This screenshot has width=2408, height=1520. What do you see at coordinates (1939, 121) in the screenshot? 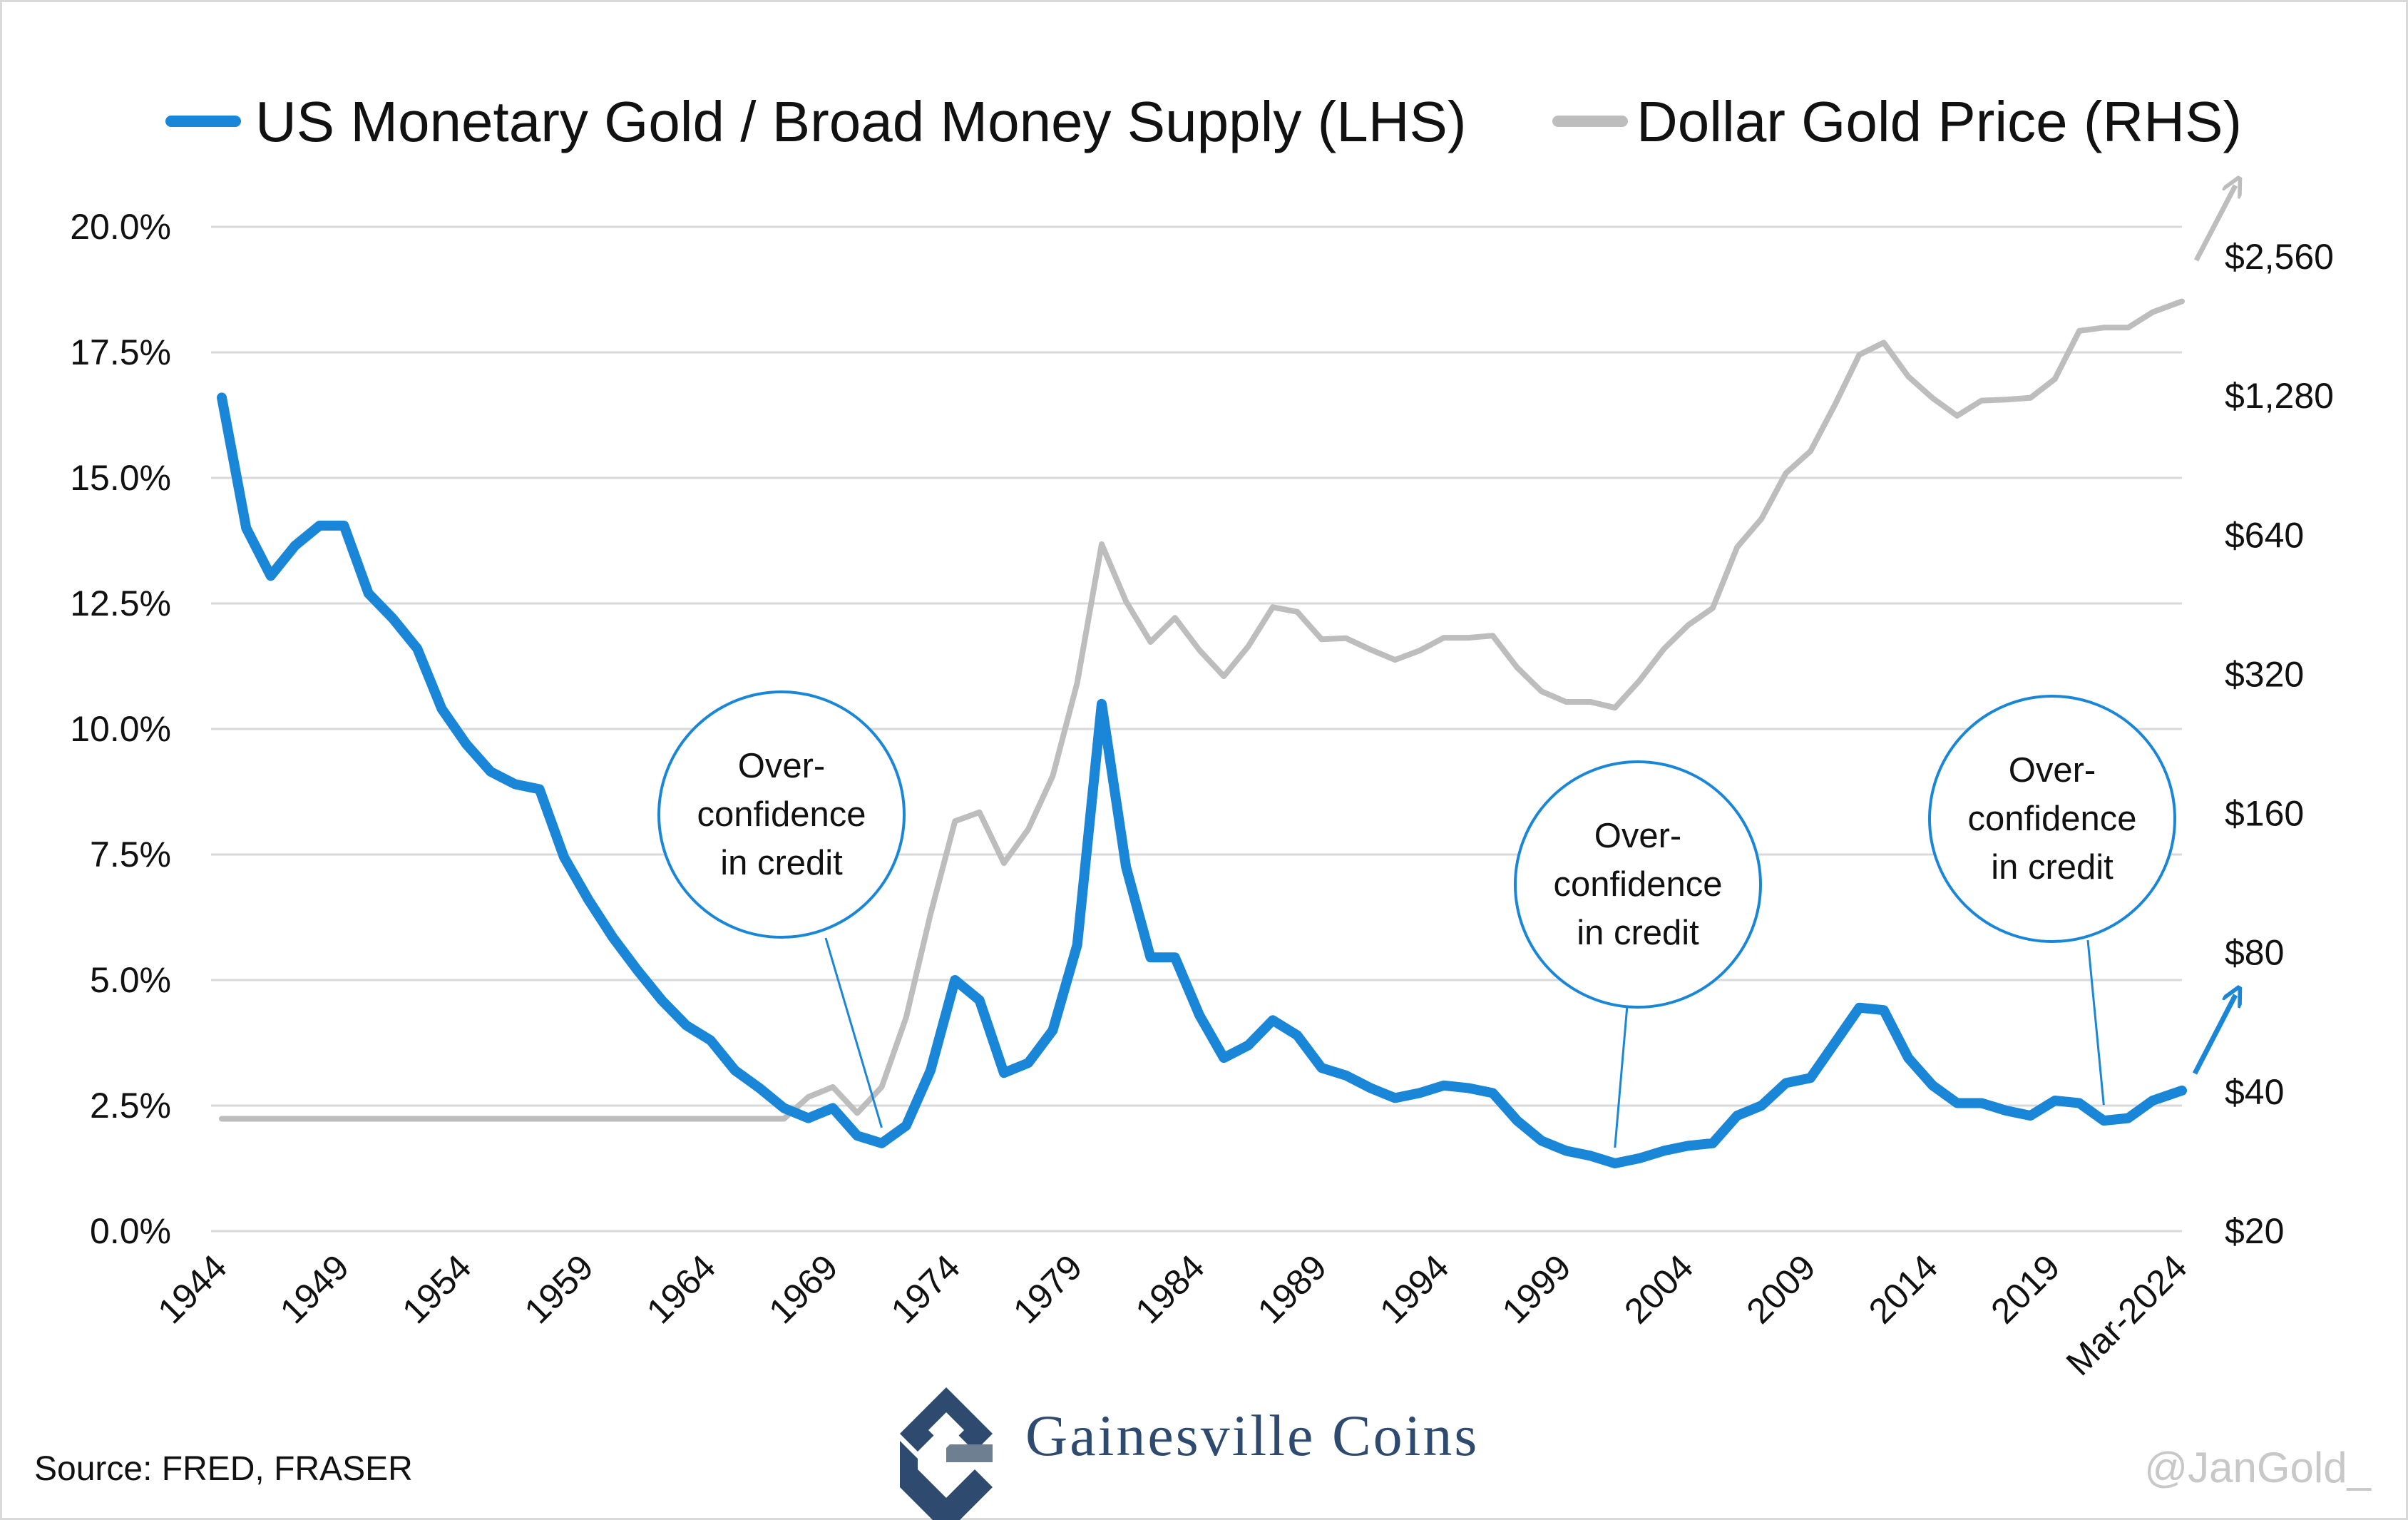
I see `legend-label-gold-price: Dollar Gold Price (RHS)` at bounding box center [1939, 121].